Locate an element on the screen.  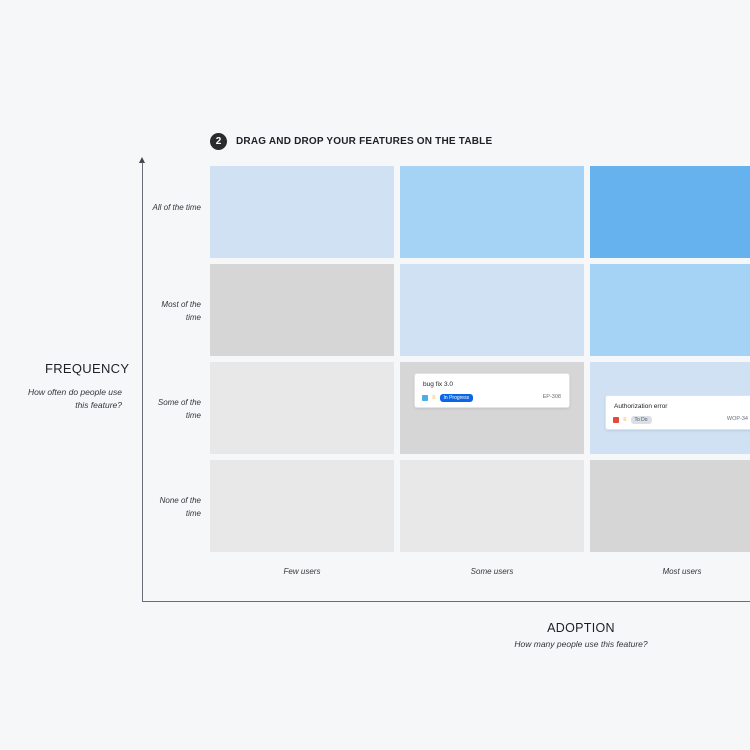
matrix-cell-most-few is located at coordinates (302, 310).